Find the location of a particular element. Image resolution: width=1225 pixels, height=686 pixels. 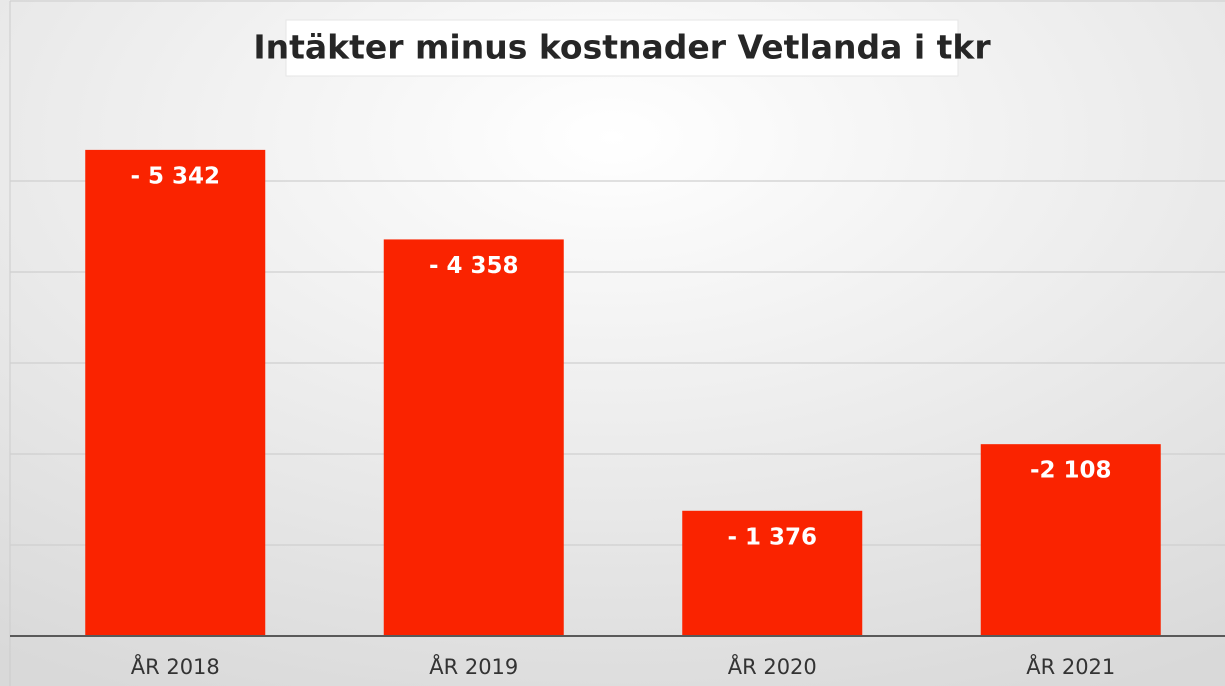

value-label: - 1 376 is located at coordinates (772, 537).